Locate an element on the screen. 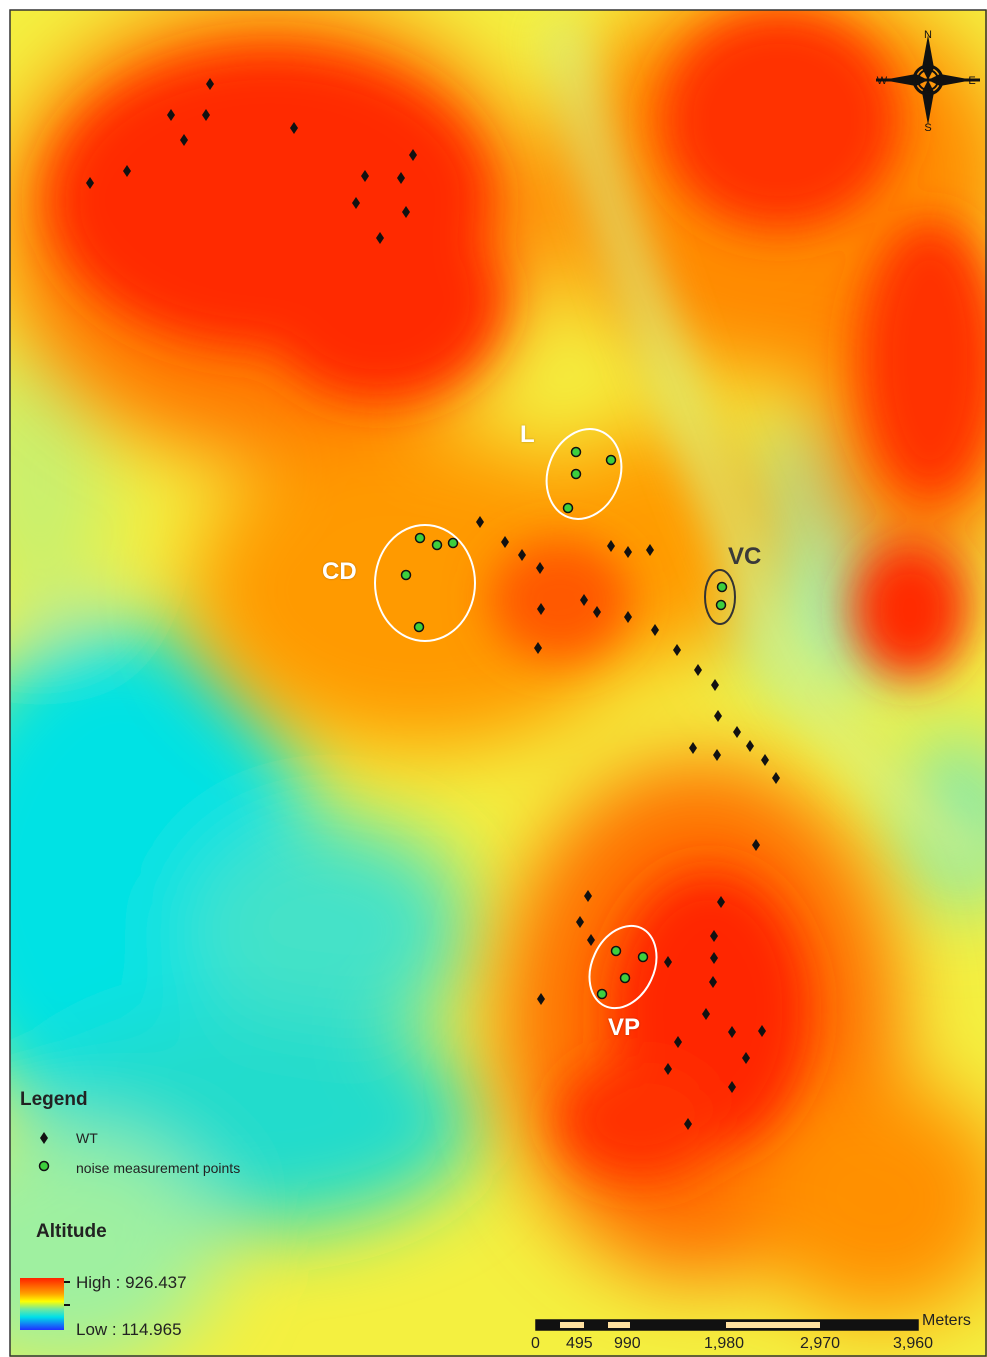 The image size is (987, 1357). cluster-label-vp: VP is located at coordinates (624, 1027).